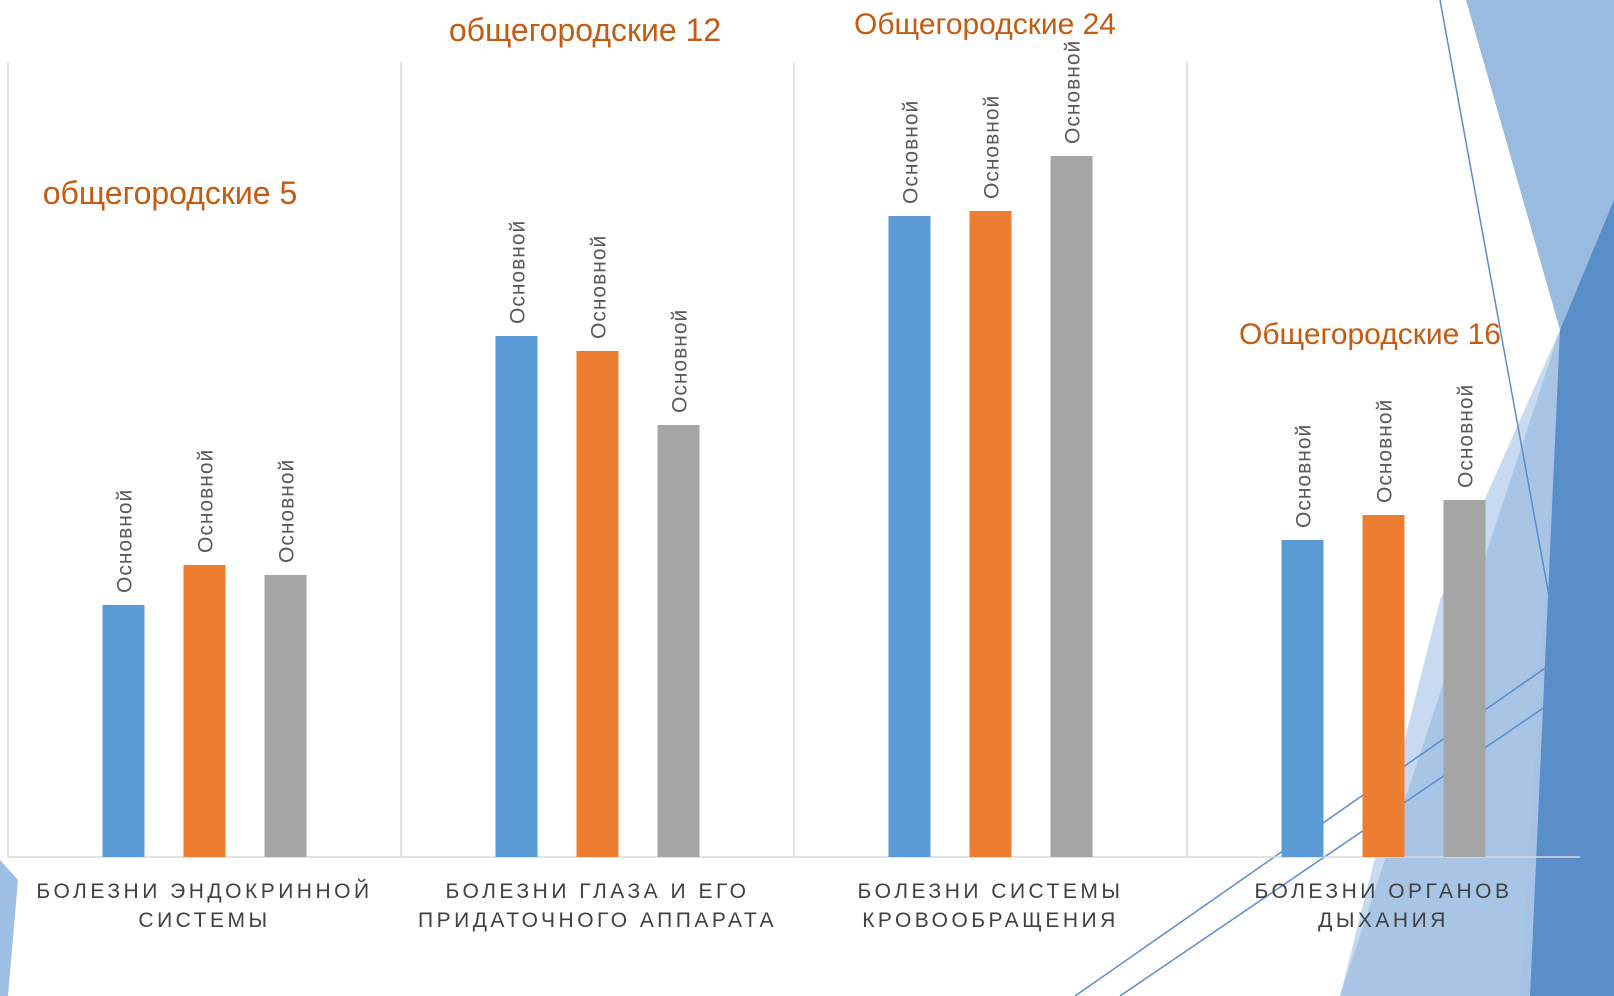  Describe the element at coordinates (170, 193) in the screenshot. I see `annotation: общегородские 5` at that location.